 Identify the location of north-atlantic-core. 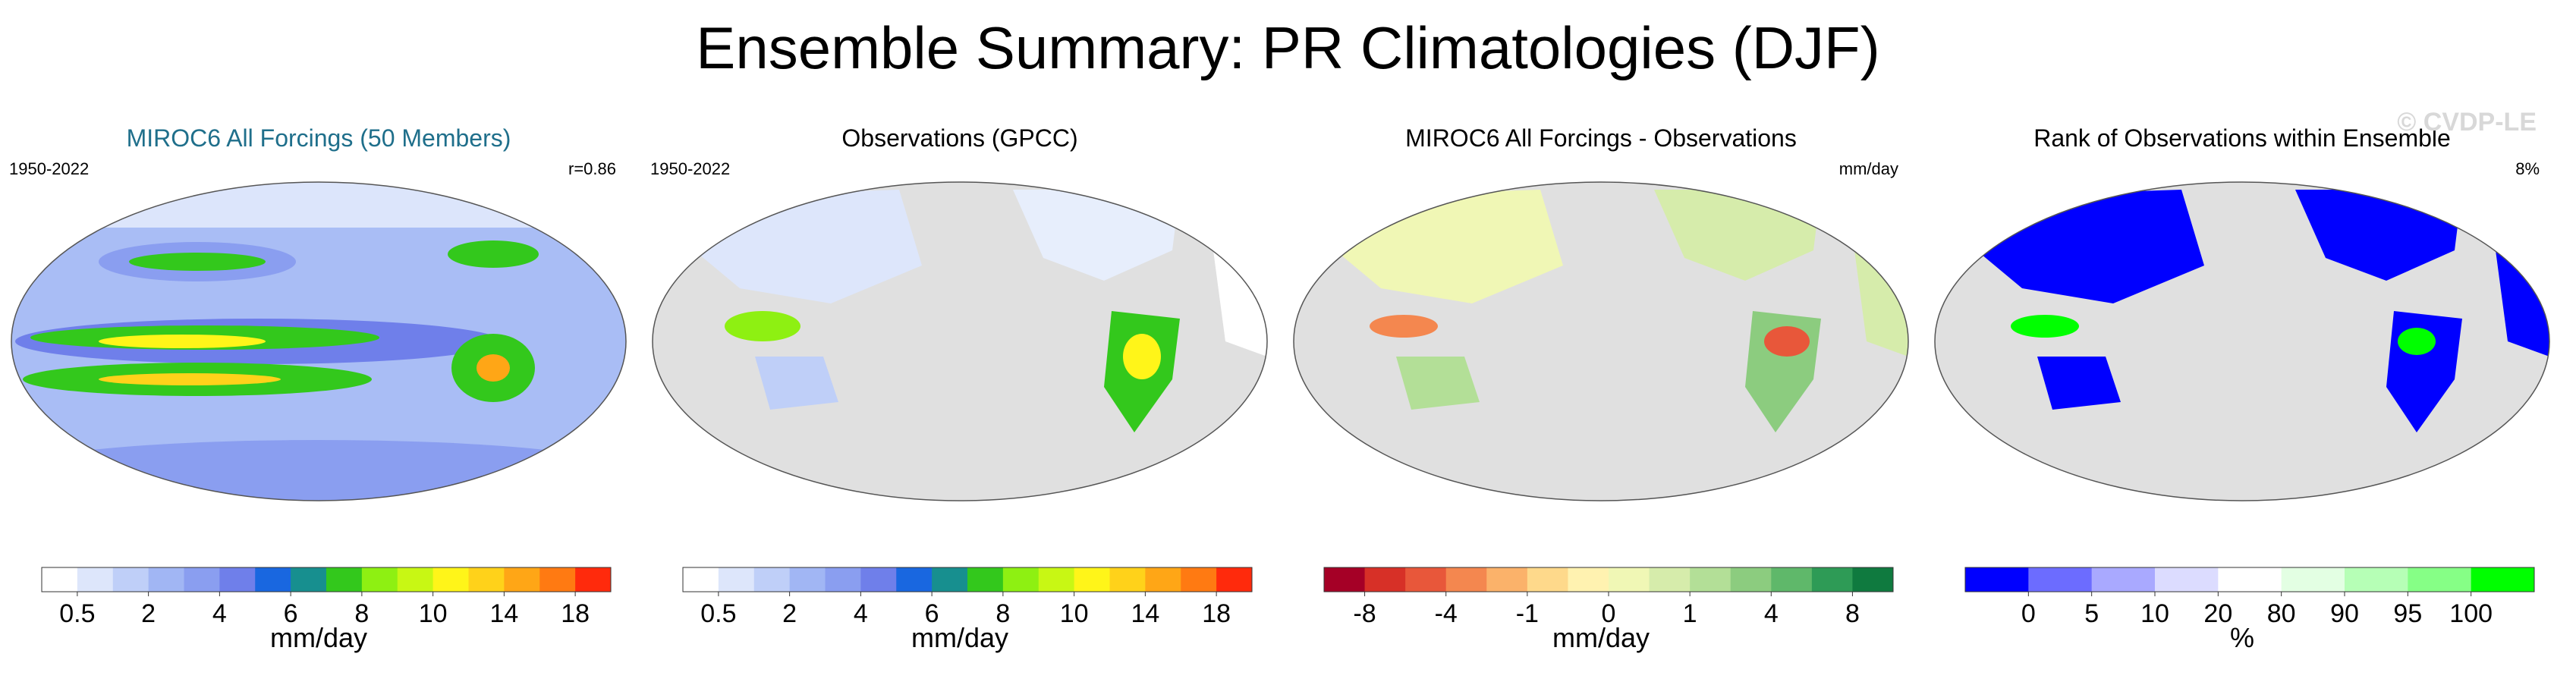
(493, 254).